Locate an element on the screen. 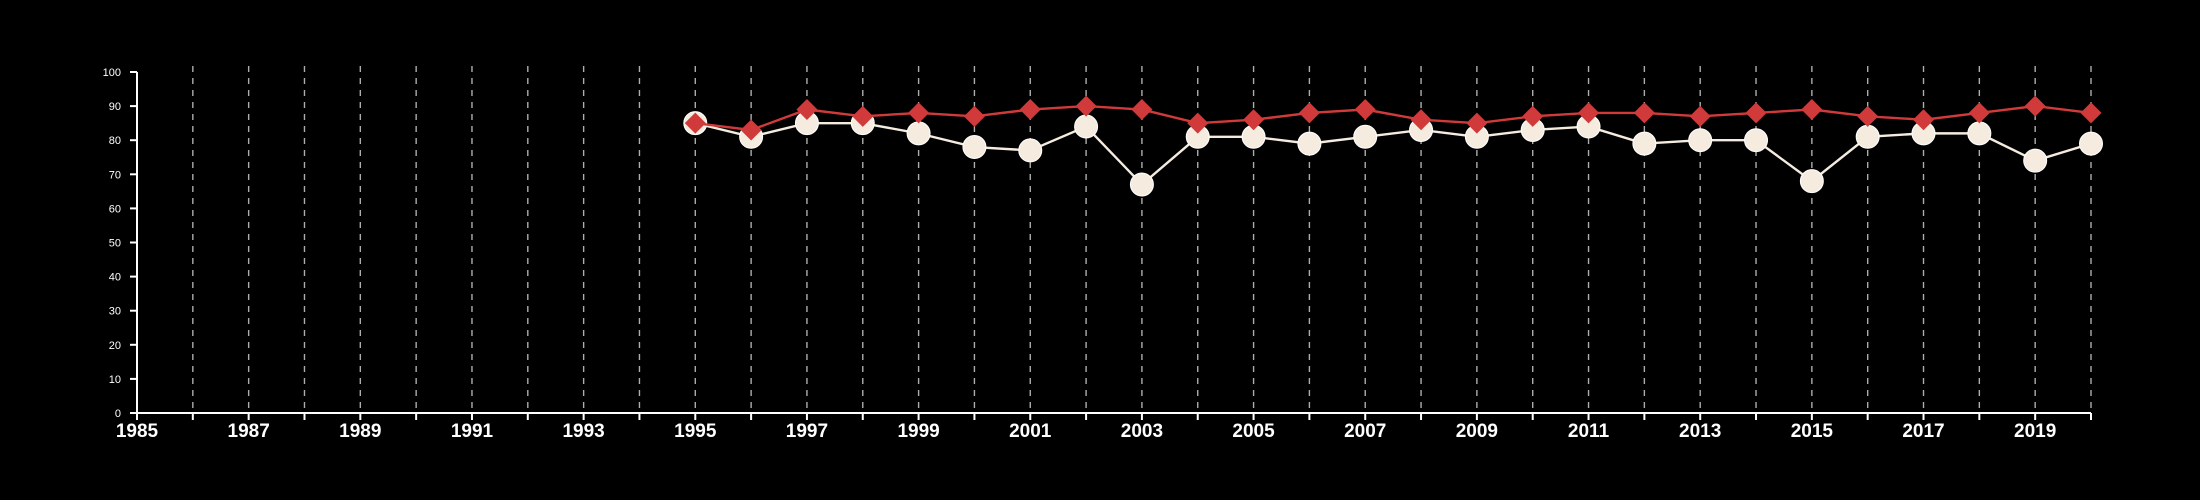 This screenshot has width=2200, height=500. diamond-point-2006 is located at coordinates (1309, 113).